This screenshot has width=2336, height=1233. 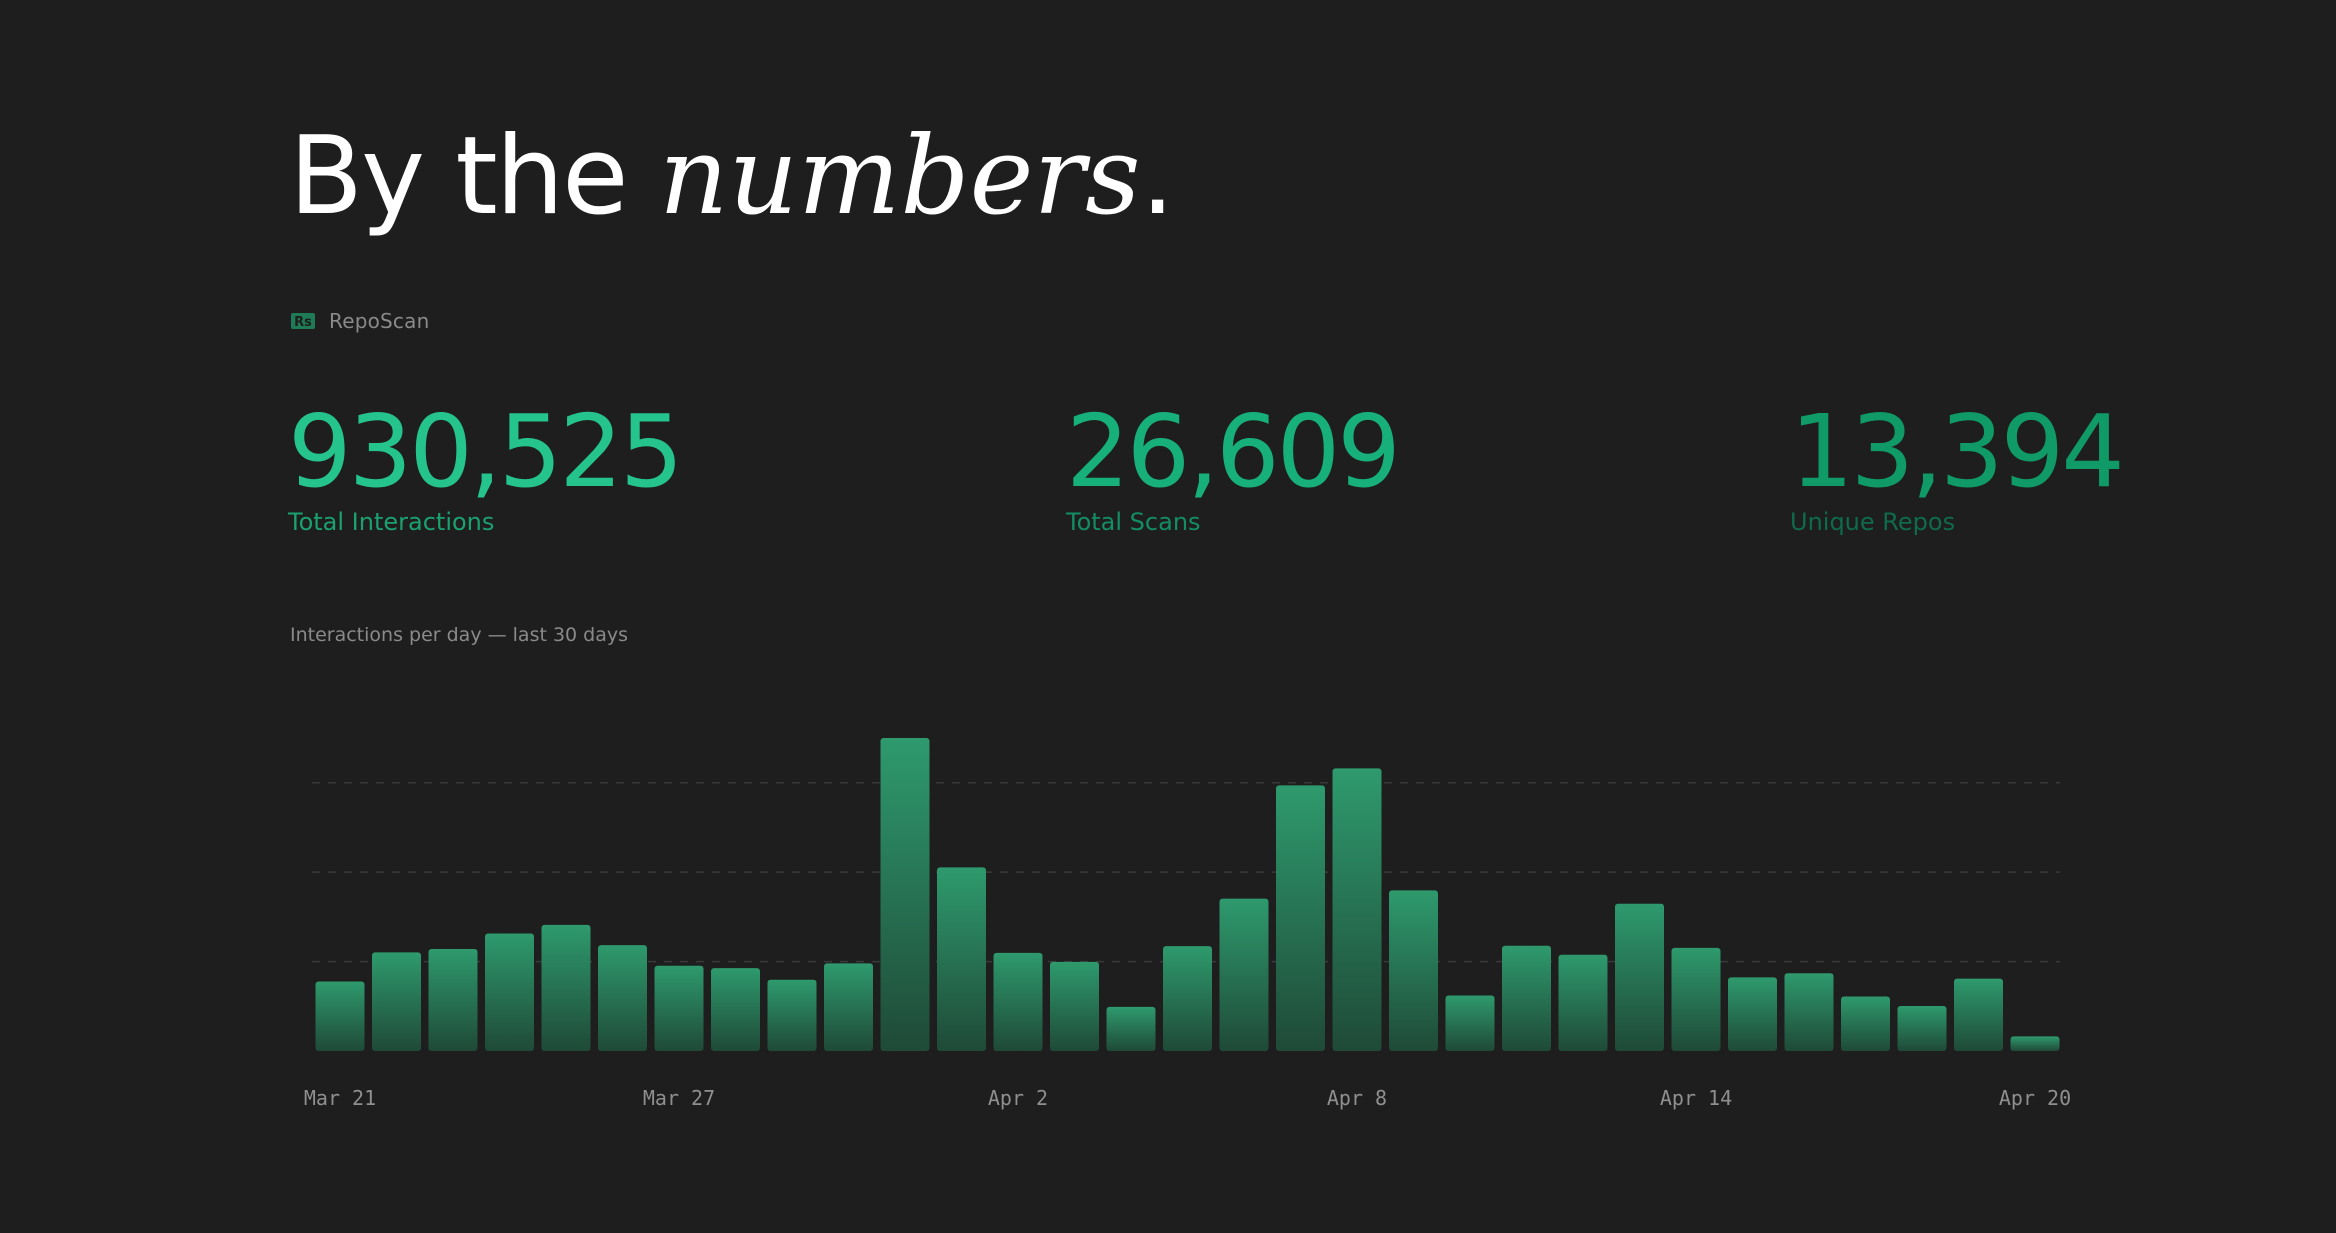 What do you see at coordinates (509, 992) in the screenshot?
I see `bar: Mar 24: 39400` at bounding box center [509, 992].